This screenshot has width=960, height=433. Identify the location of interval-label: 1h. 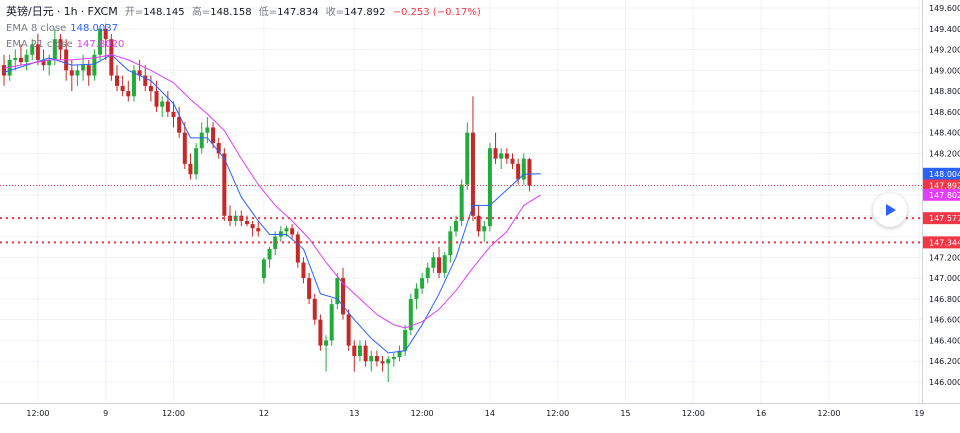
(70, 11).